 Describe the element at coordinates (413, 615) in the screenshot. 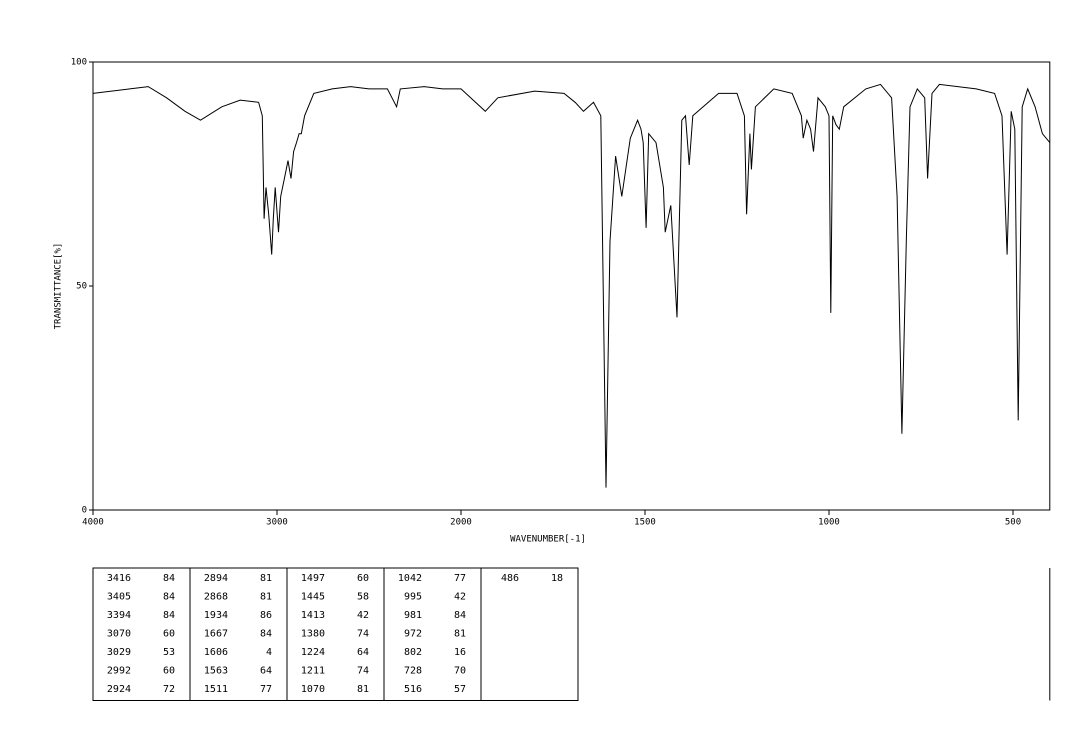

I see `peak-wavenumber: 981` at that location.